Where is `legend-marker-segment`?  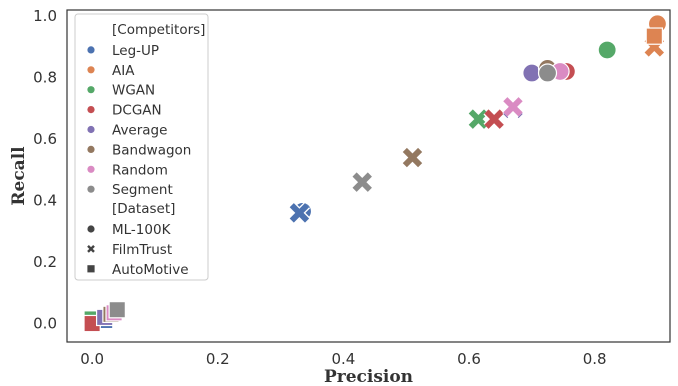
legend-marker-segment is located at coordinates (91, 189).